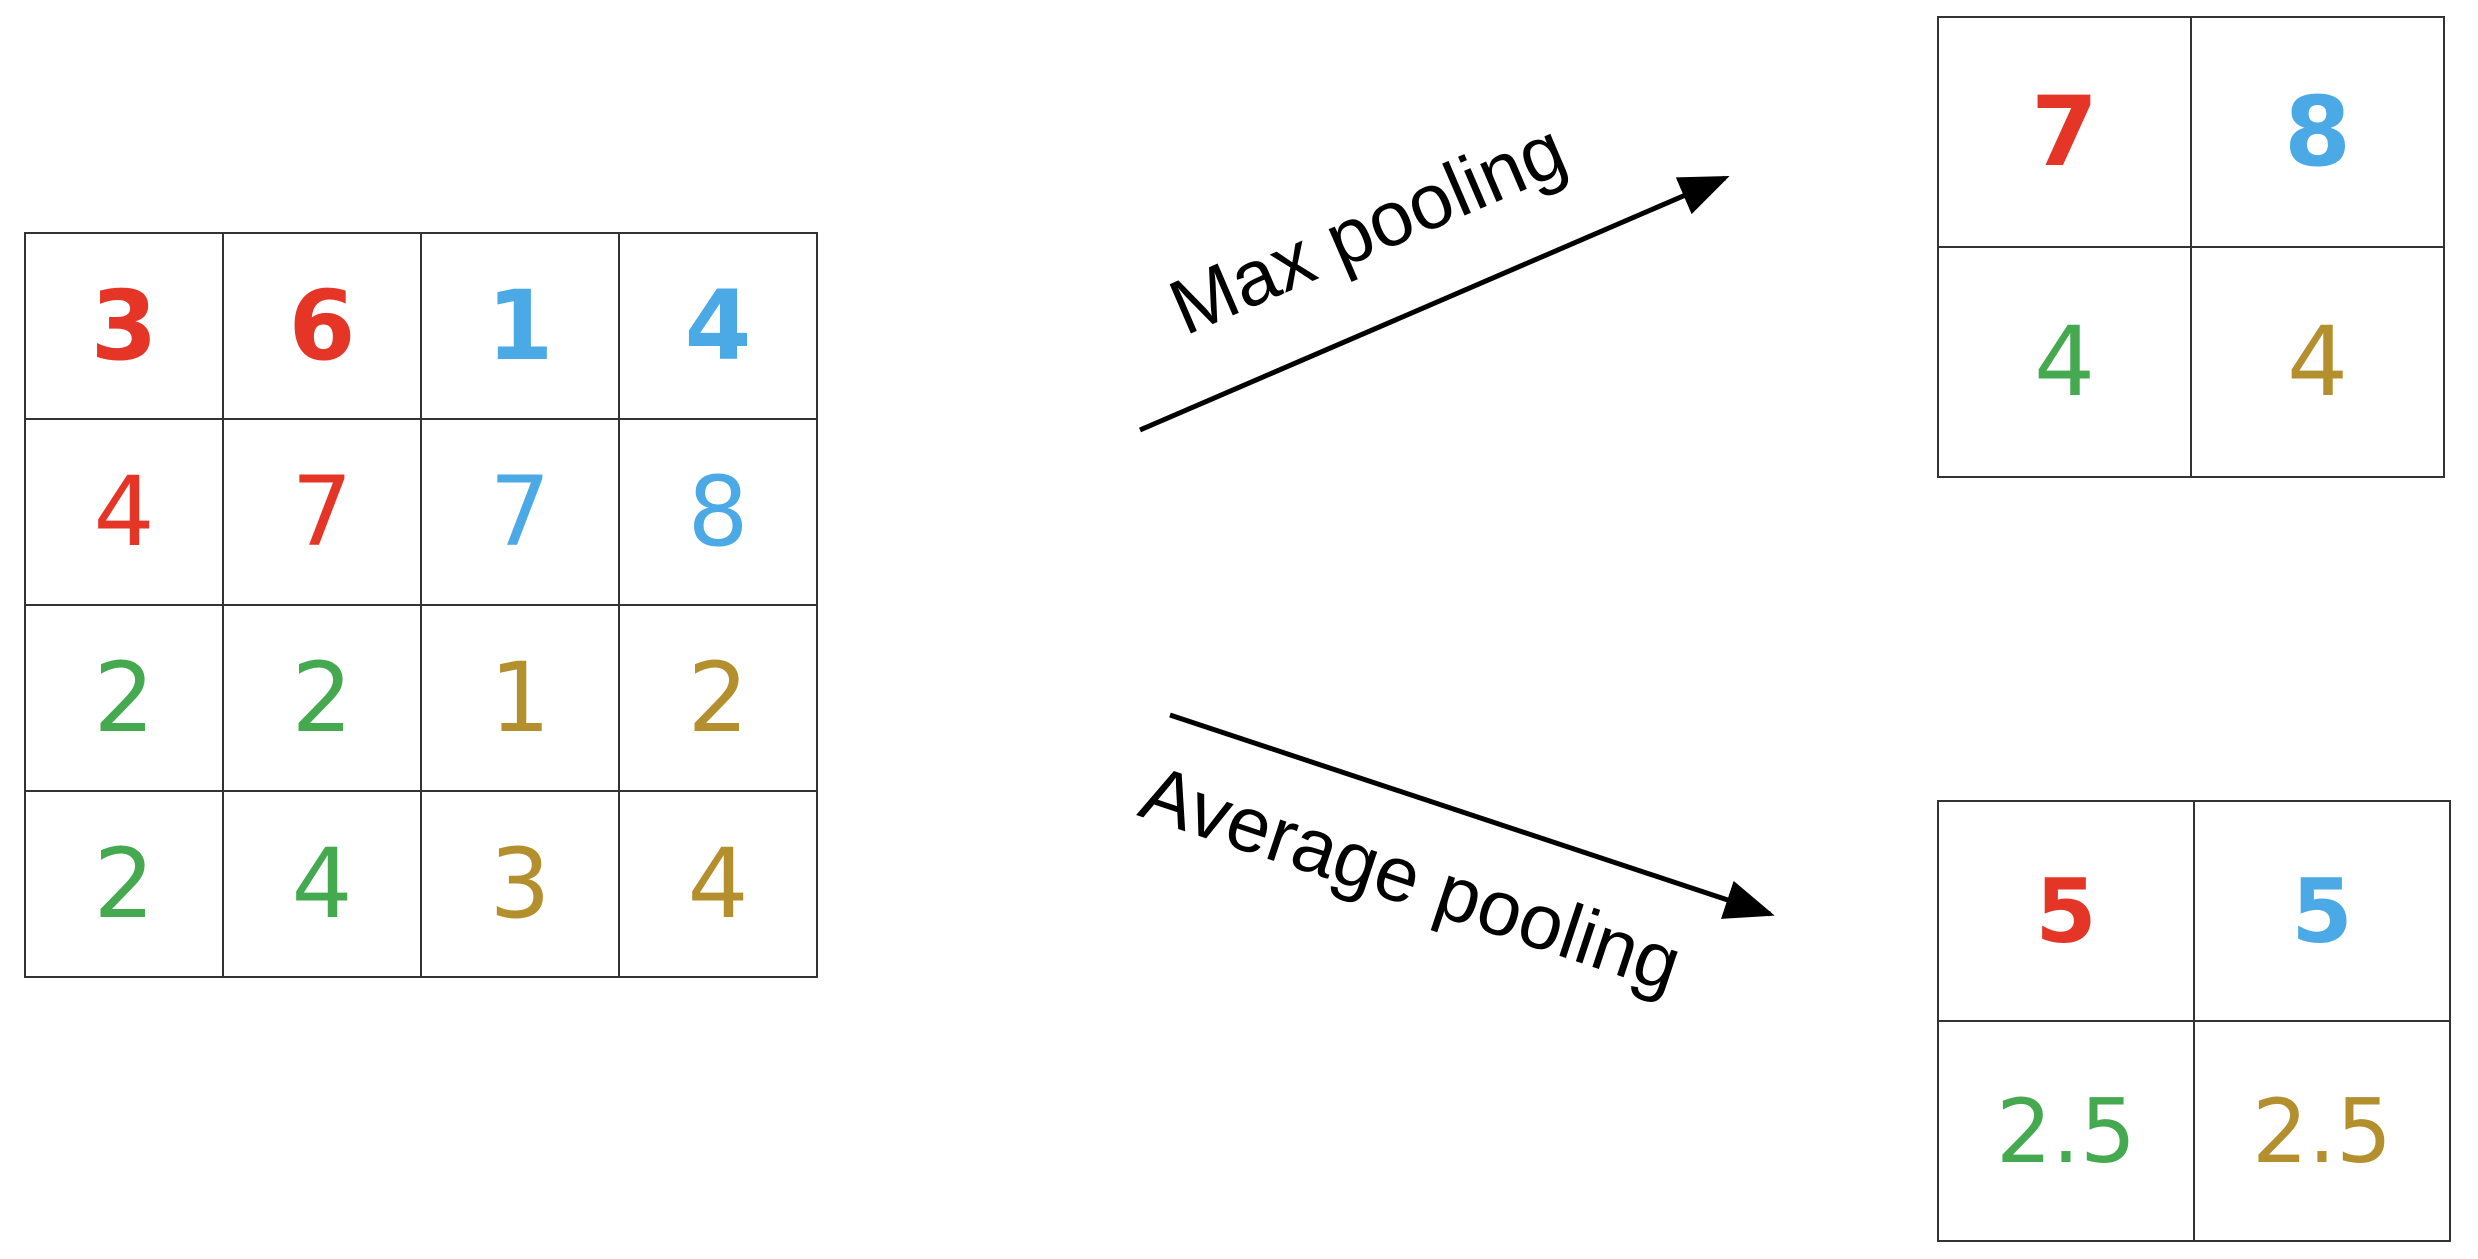 The width and height of the screenshot is (2478, 1259). What do you see at coordinates (322, 326) in the screenshot?
I see `input-cell: 6` at bounding box center [322, 326].